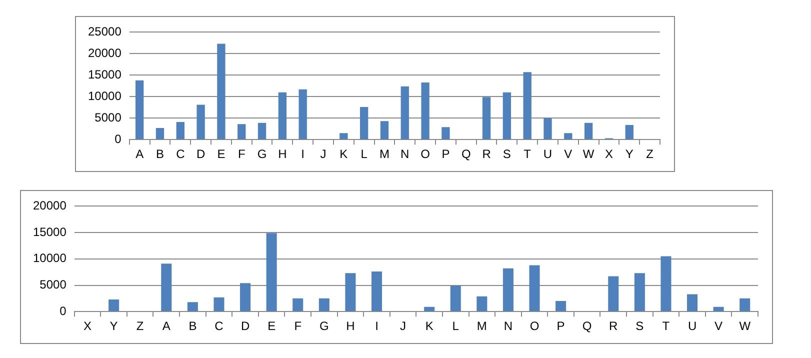  Describe the element at coordinates (745, 326) in the screenshot. I see `x-tick-label: W` at that location.